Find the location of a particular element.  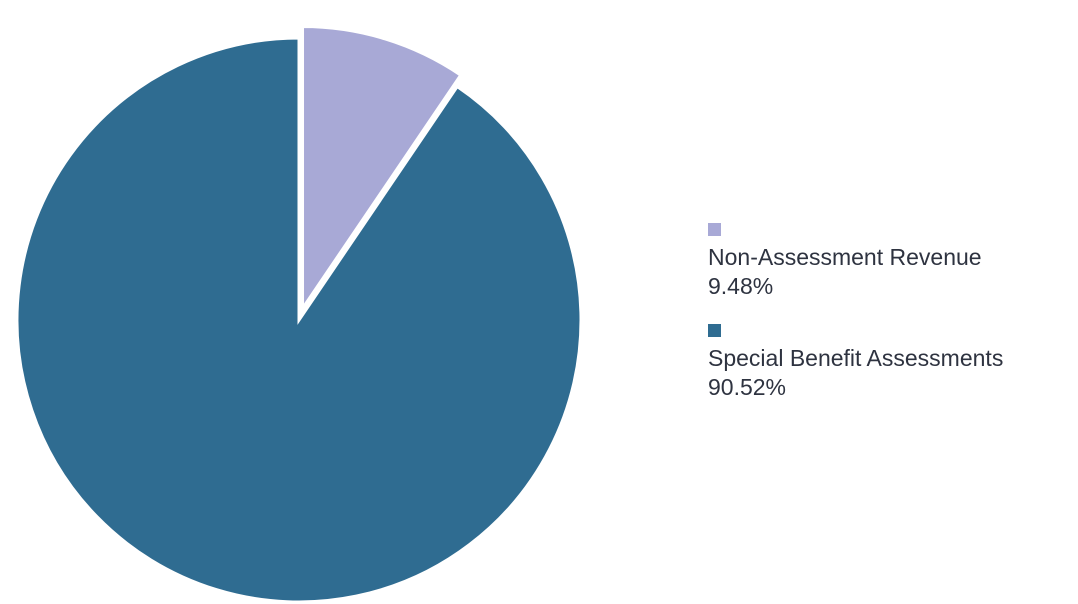

pie-slice-non-assessment-revenue is located at coordinates (382, 169).